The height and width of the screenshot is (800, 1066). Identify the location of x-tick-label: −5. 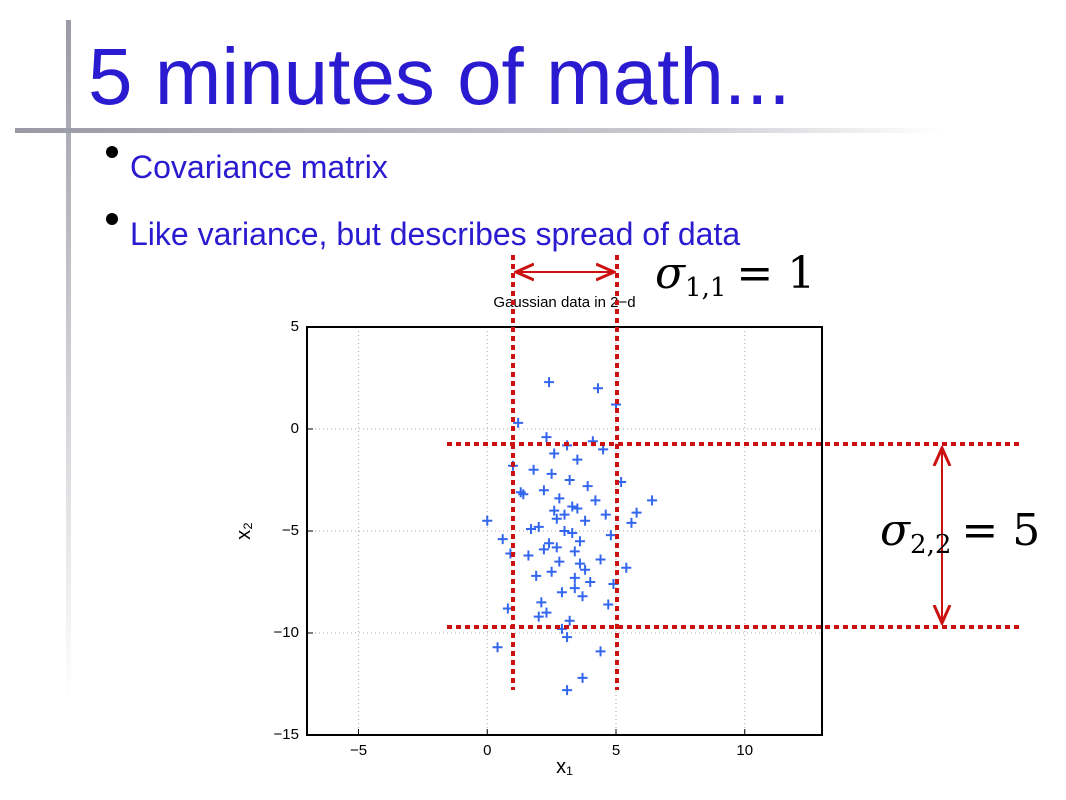
(358, 750).